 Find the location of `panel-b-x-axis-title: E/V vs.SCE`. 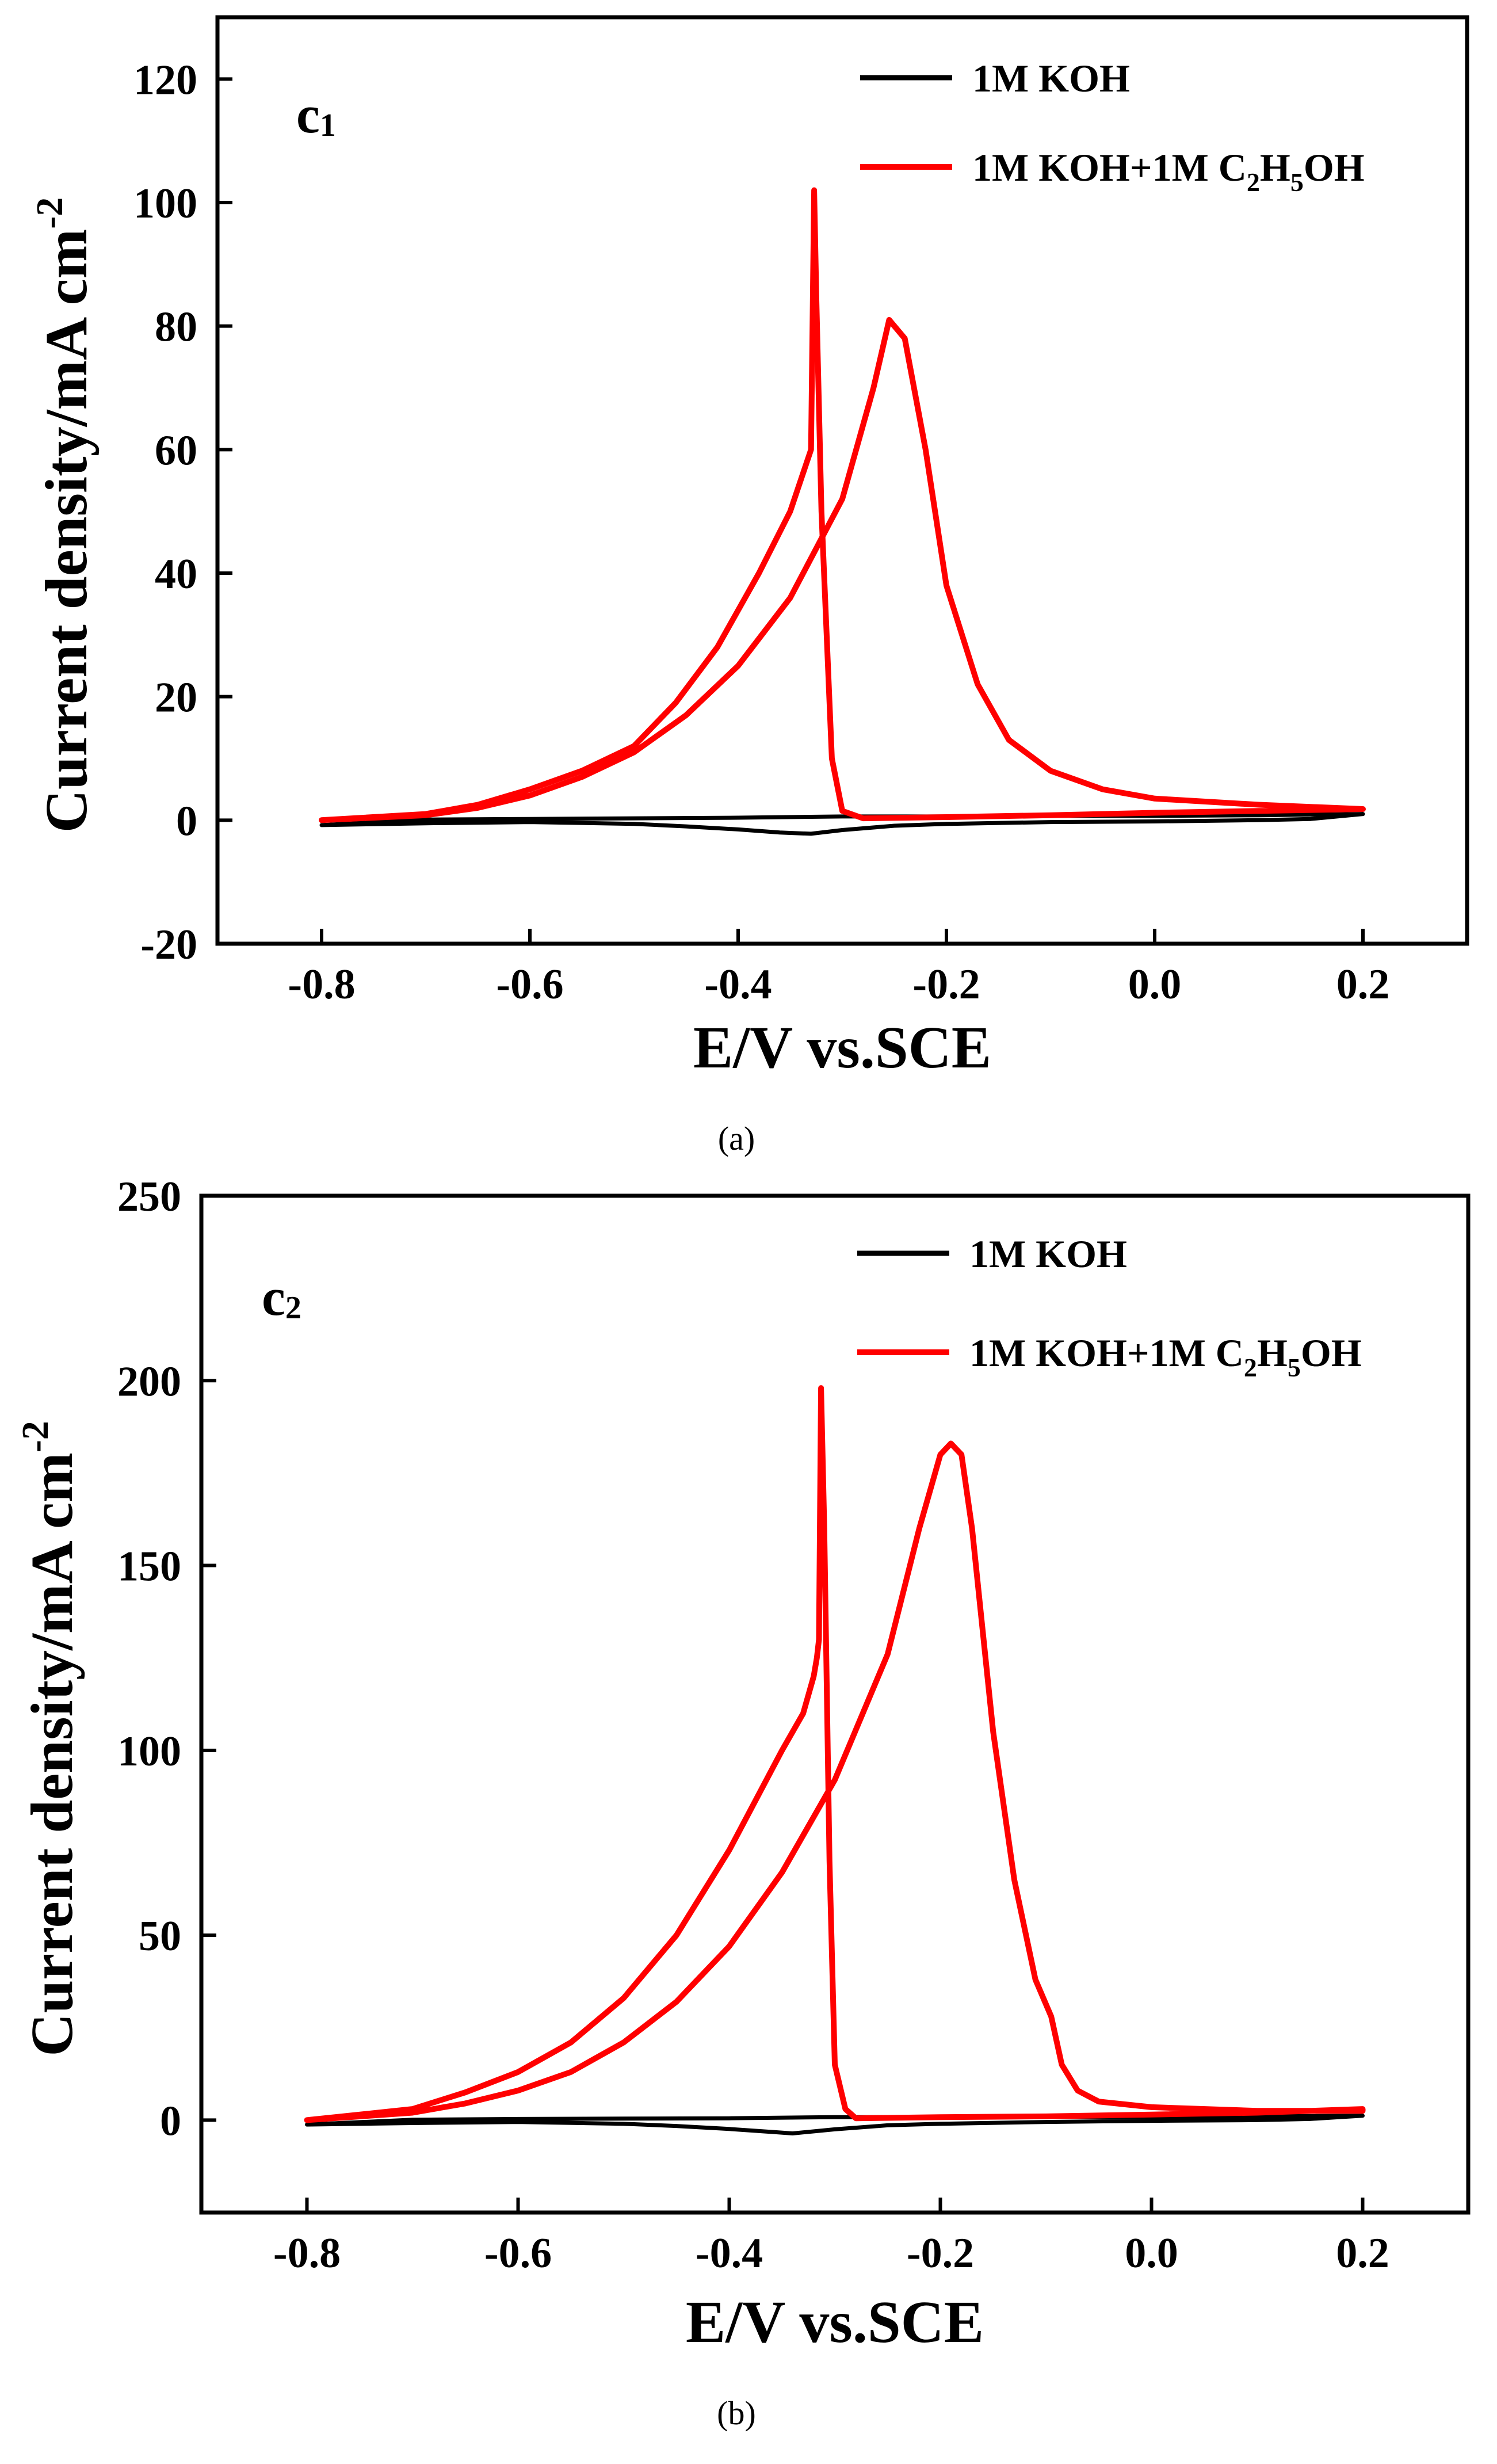

panel-b-x-axis-title: E/V vs.SCE is located at coordinates (835, 2322).